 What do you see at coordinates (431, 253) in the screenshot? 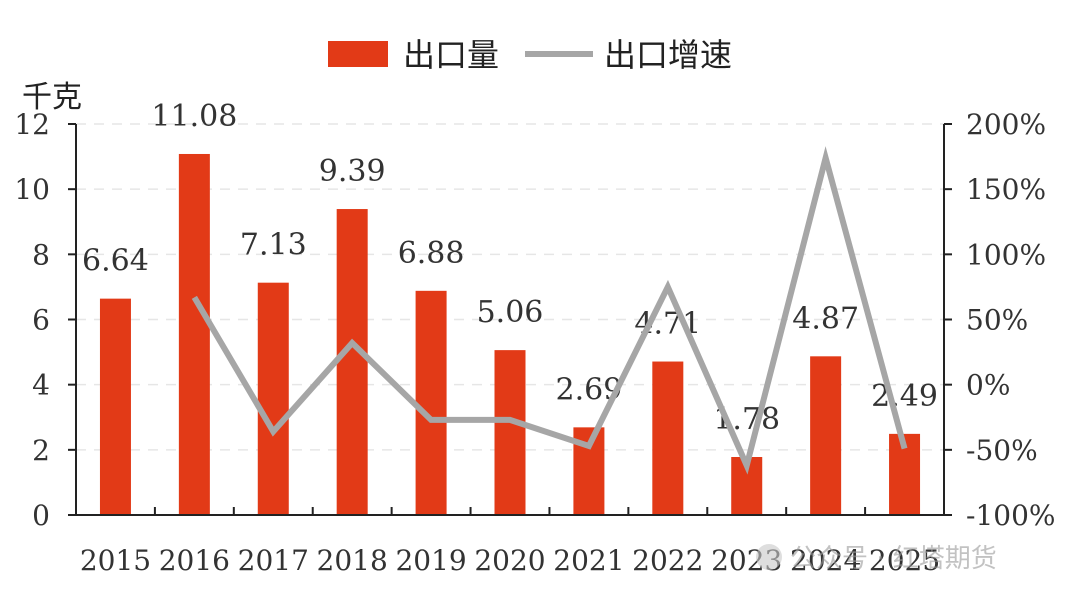
I see `bar-label-2019: 6.88` at bounding box center [431, 253].